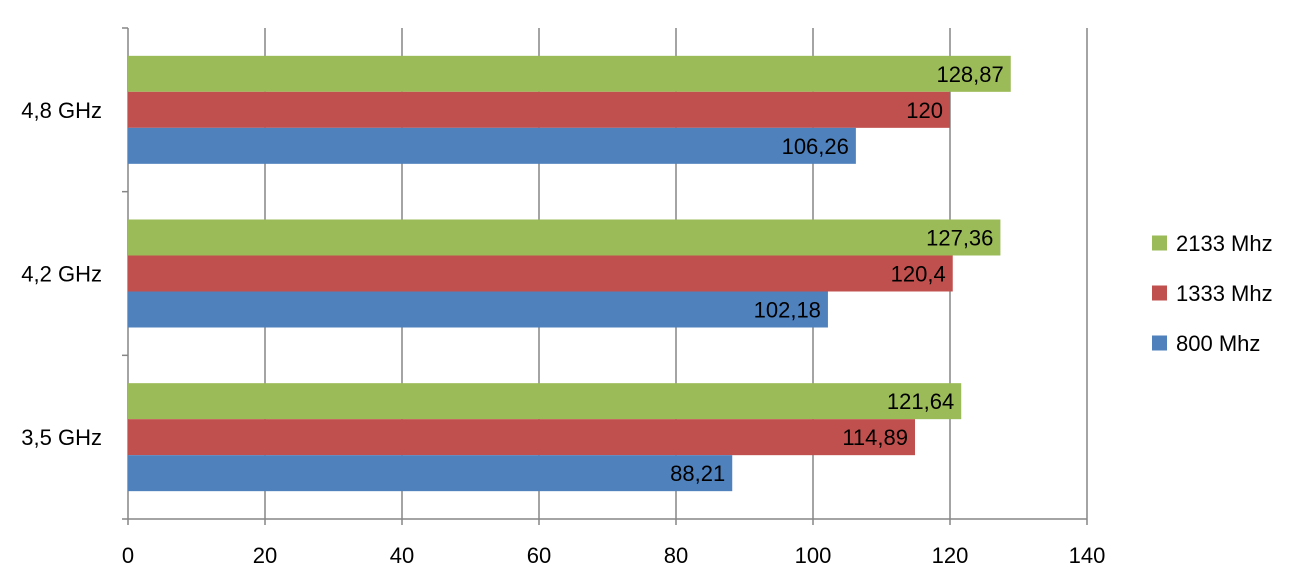 This screenshot has width=1309, height=584. I want to click on legend-label: 2133 Mhz, so click(1224, 243).